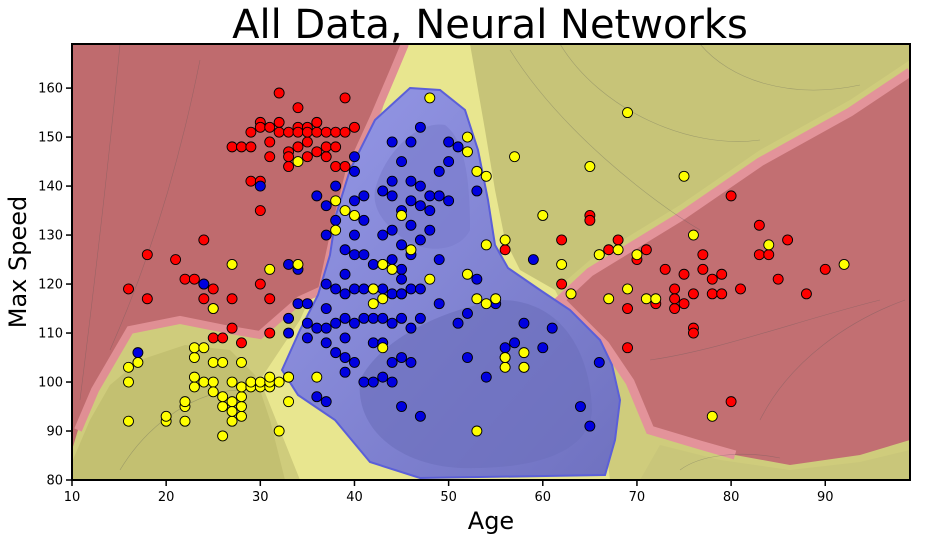  Describe the element at coordinates (54, 481) in the screenshot. I see `y-tick-label: 80` at that location.